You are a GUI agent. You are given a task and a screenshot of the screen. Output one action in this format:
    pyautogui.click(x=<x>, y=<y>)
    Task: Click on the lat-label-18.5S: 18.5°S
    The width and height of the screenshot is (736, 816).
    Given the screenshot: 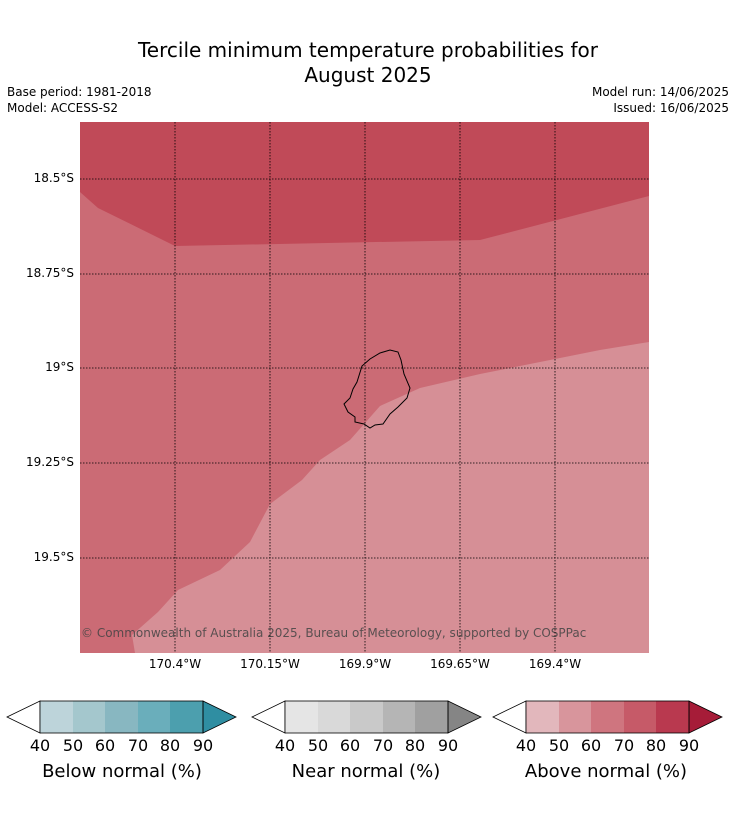 What is the action you would take?
    pyautogui.click(x=53, y=178)
    